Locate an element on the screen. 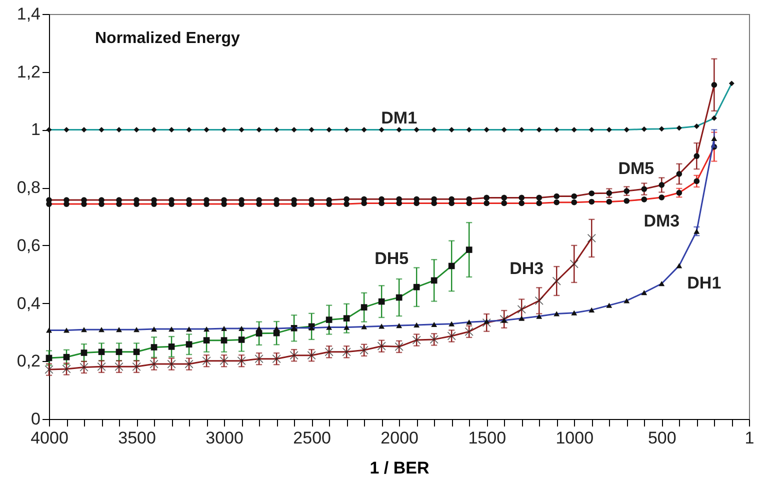 The width and height of the screenshot is (759, 486). y-tick-label: 0 is located at coordinates (35, 419).